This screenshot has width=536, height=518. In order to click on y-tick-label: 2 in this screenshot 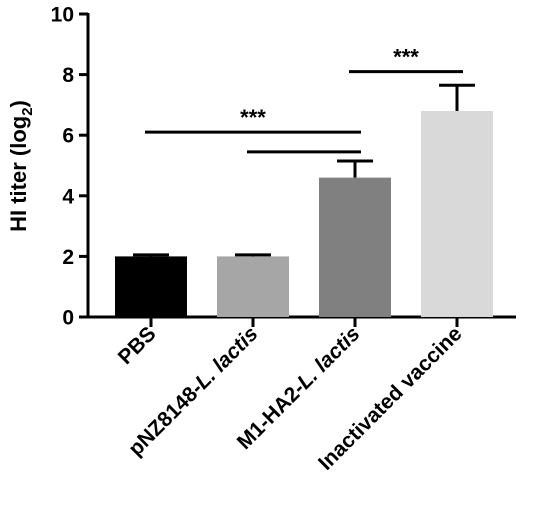, I will do `click(68, 257)`.